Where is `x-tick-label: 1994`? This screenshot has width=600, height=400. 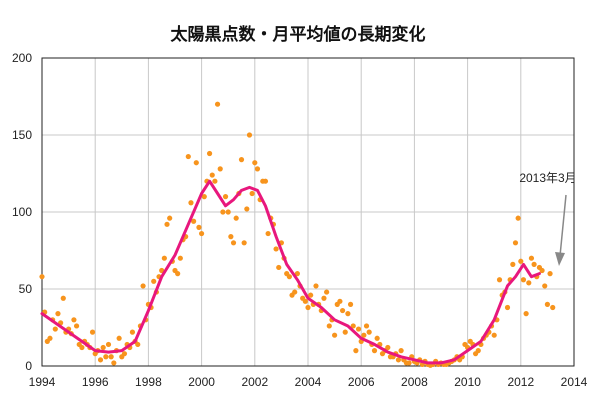
x-tick-label: 1994 is located at coordinates (42, 382).